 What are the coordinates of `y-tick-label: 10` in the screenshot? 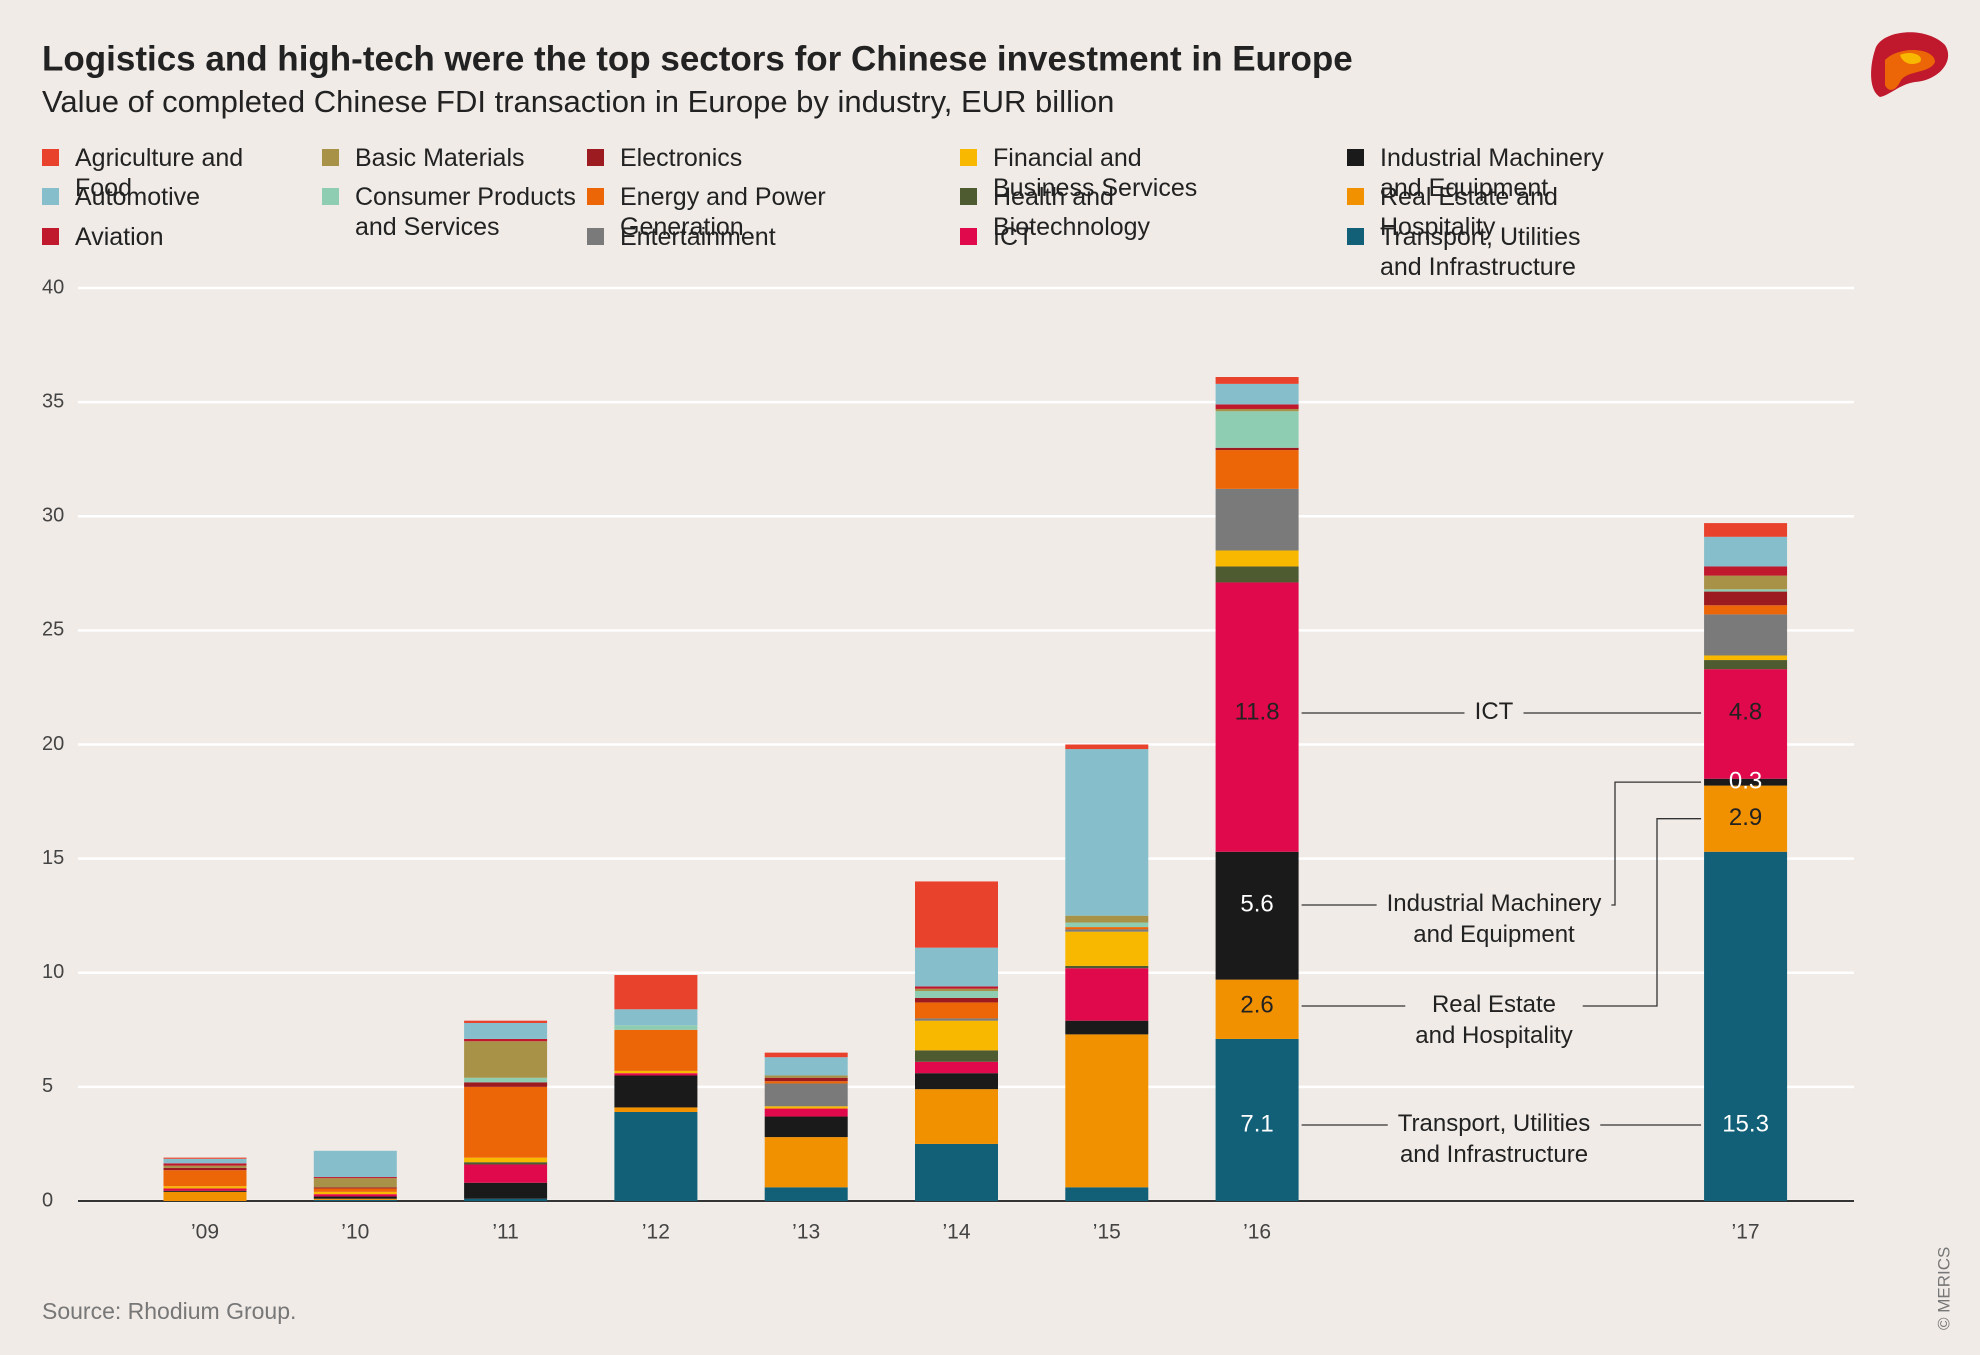 It's located at (53, 972).